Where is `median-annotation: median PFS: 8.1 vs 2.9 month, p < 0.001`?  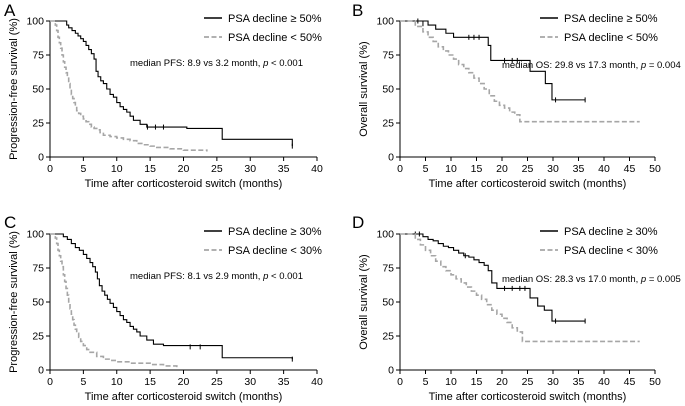 median-annotation: median PFS: 8.1 vs 2.9 month, p < 0.001 is located at coordinates (216, 276).